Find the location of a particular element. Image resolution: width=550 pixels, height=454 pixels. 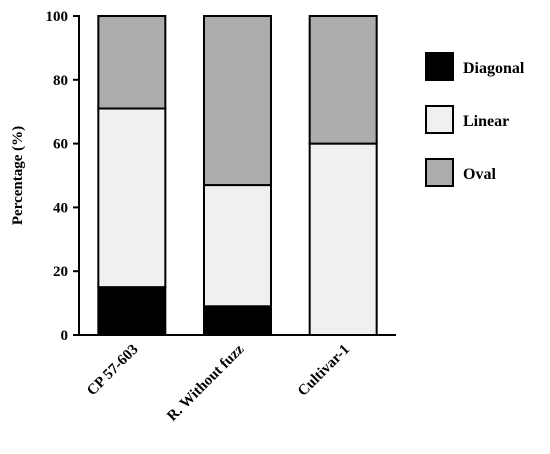

bar-linear-r-without-fuzz is located at coordinates (237, 246).